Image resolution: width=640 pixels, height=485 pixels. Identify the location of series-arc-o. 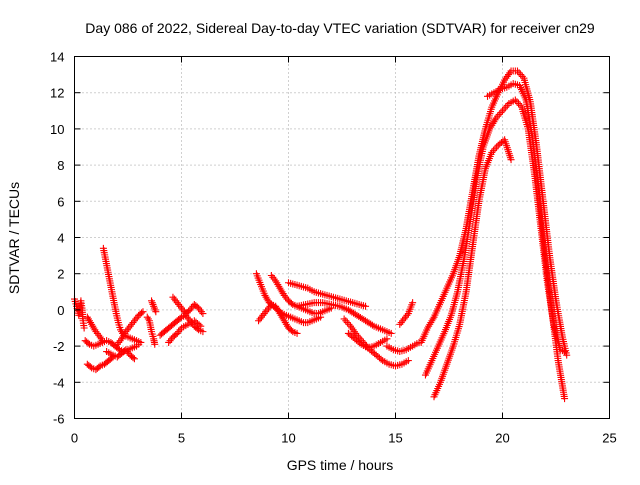
(301, 295).